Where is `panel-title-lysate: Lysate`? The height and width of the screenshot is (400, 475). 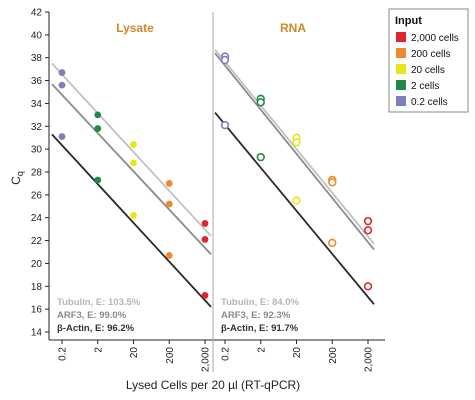
panel-title-lysate: Lysate is located at coordinates (135, 28).